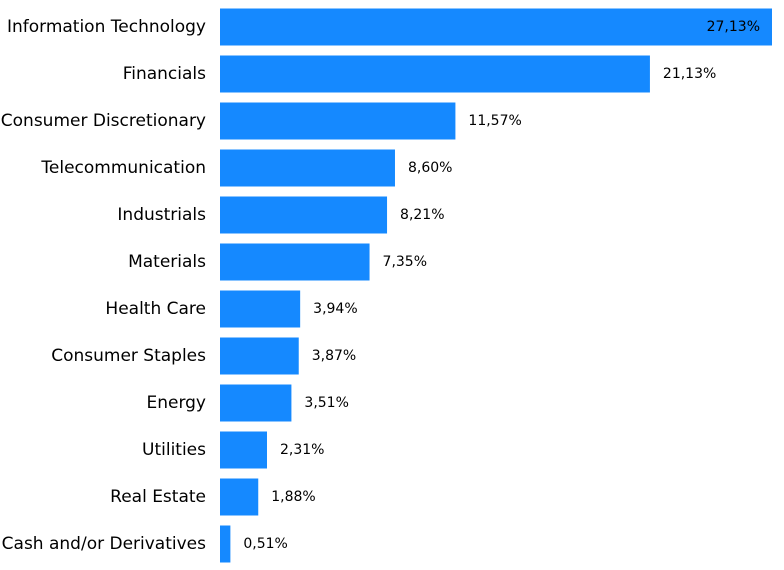 This screenshot has height=570, width=784. I want to click on bar-energy, so click(256, 403).